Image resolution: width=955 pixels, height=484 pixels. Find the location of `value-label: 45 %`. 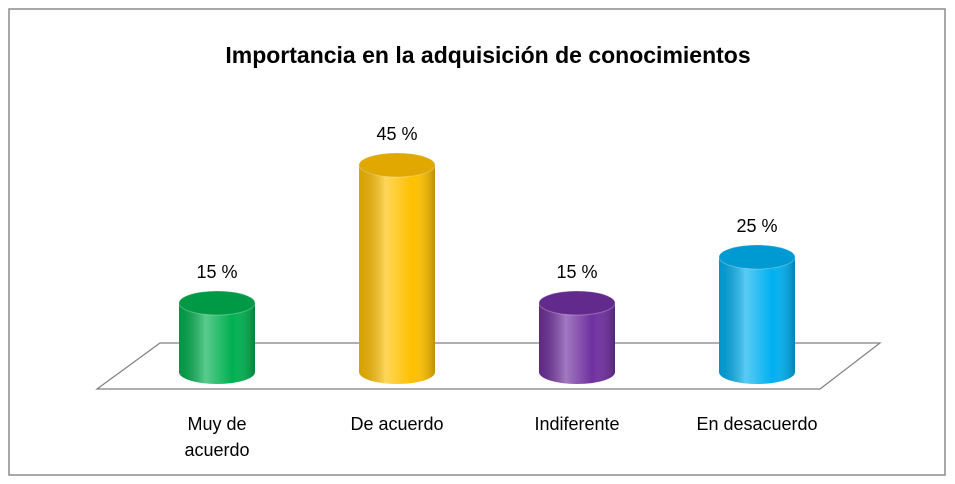

value-label: 45 % is located at coordinates (396, 134).